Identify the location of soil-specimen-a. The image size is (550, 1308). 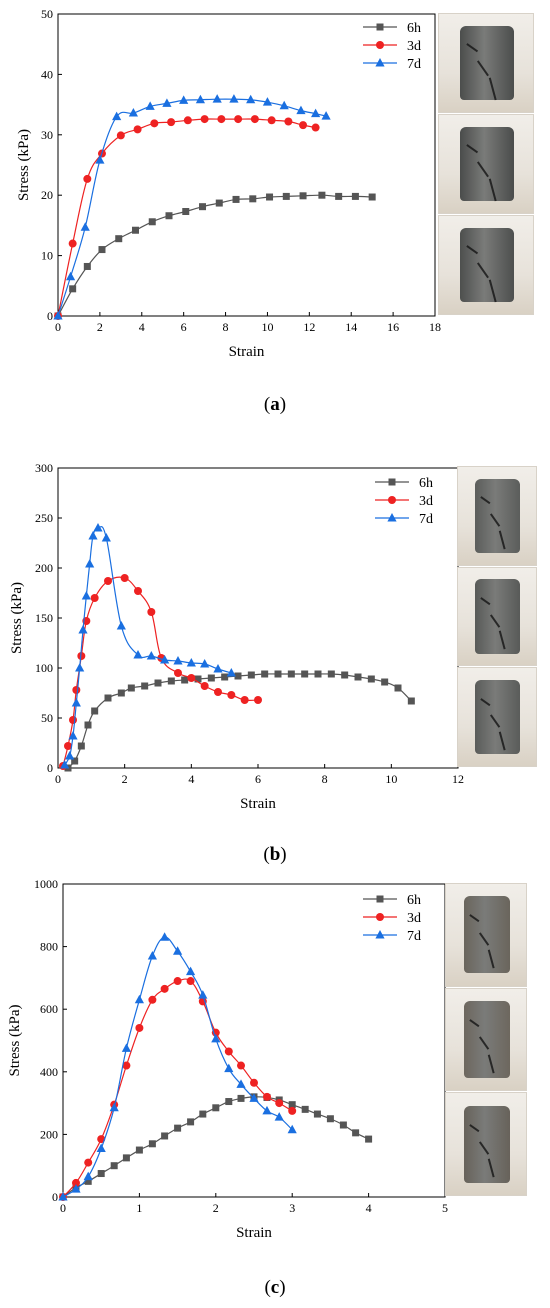
(487, 265).